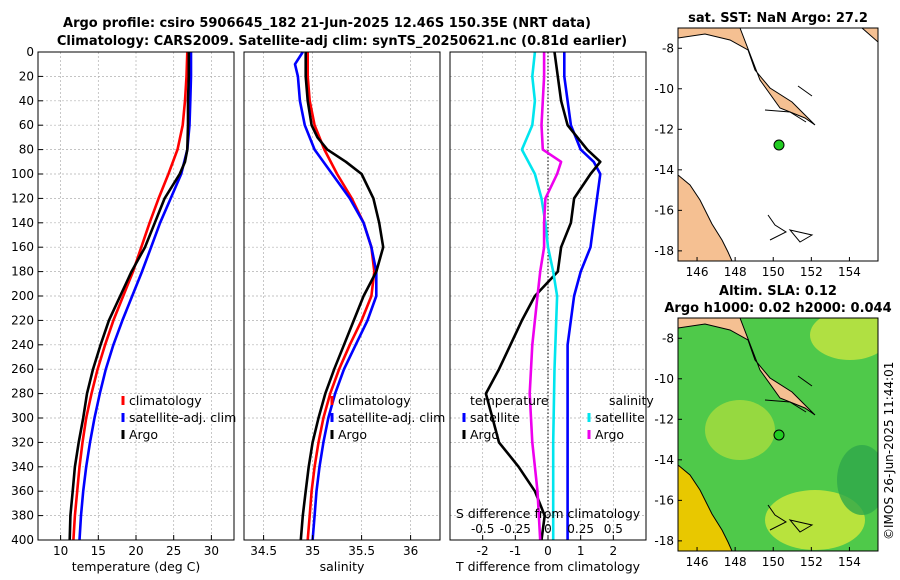  Describe the element at coordinates (664, 419) in the screenshot. I see `sla-map-ytick-label: -12` at that location.